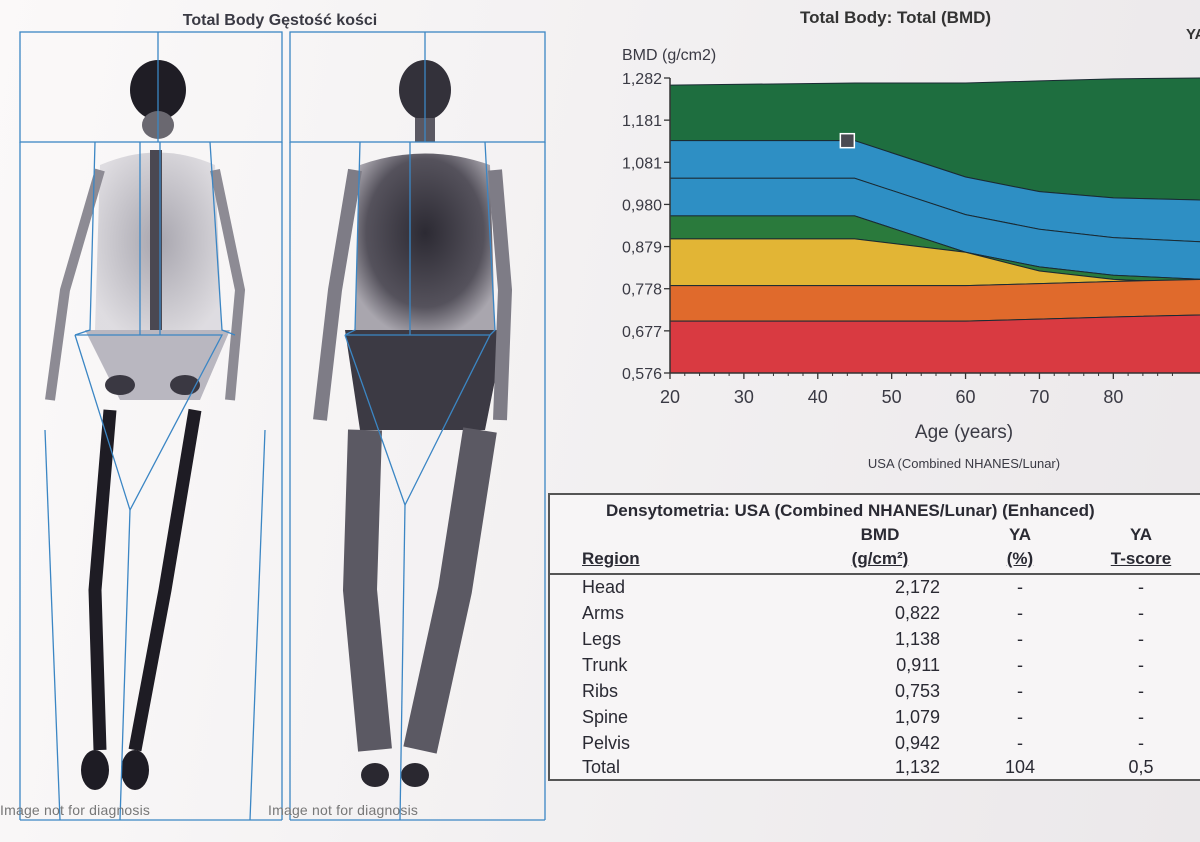  What do you see at coordinates (917, 717) in the screenshot?
I see `bmd-cell: 1,079` at bounding box center [917, 717].